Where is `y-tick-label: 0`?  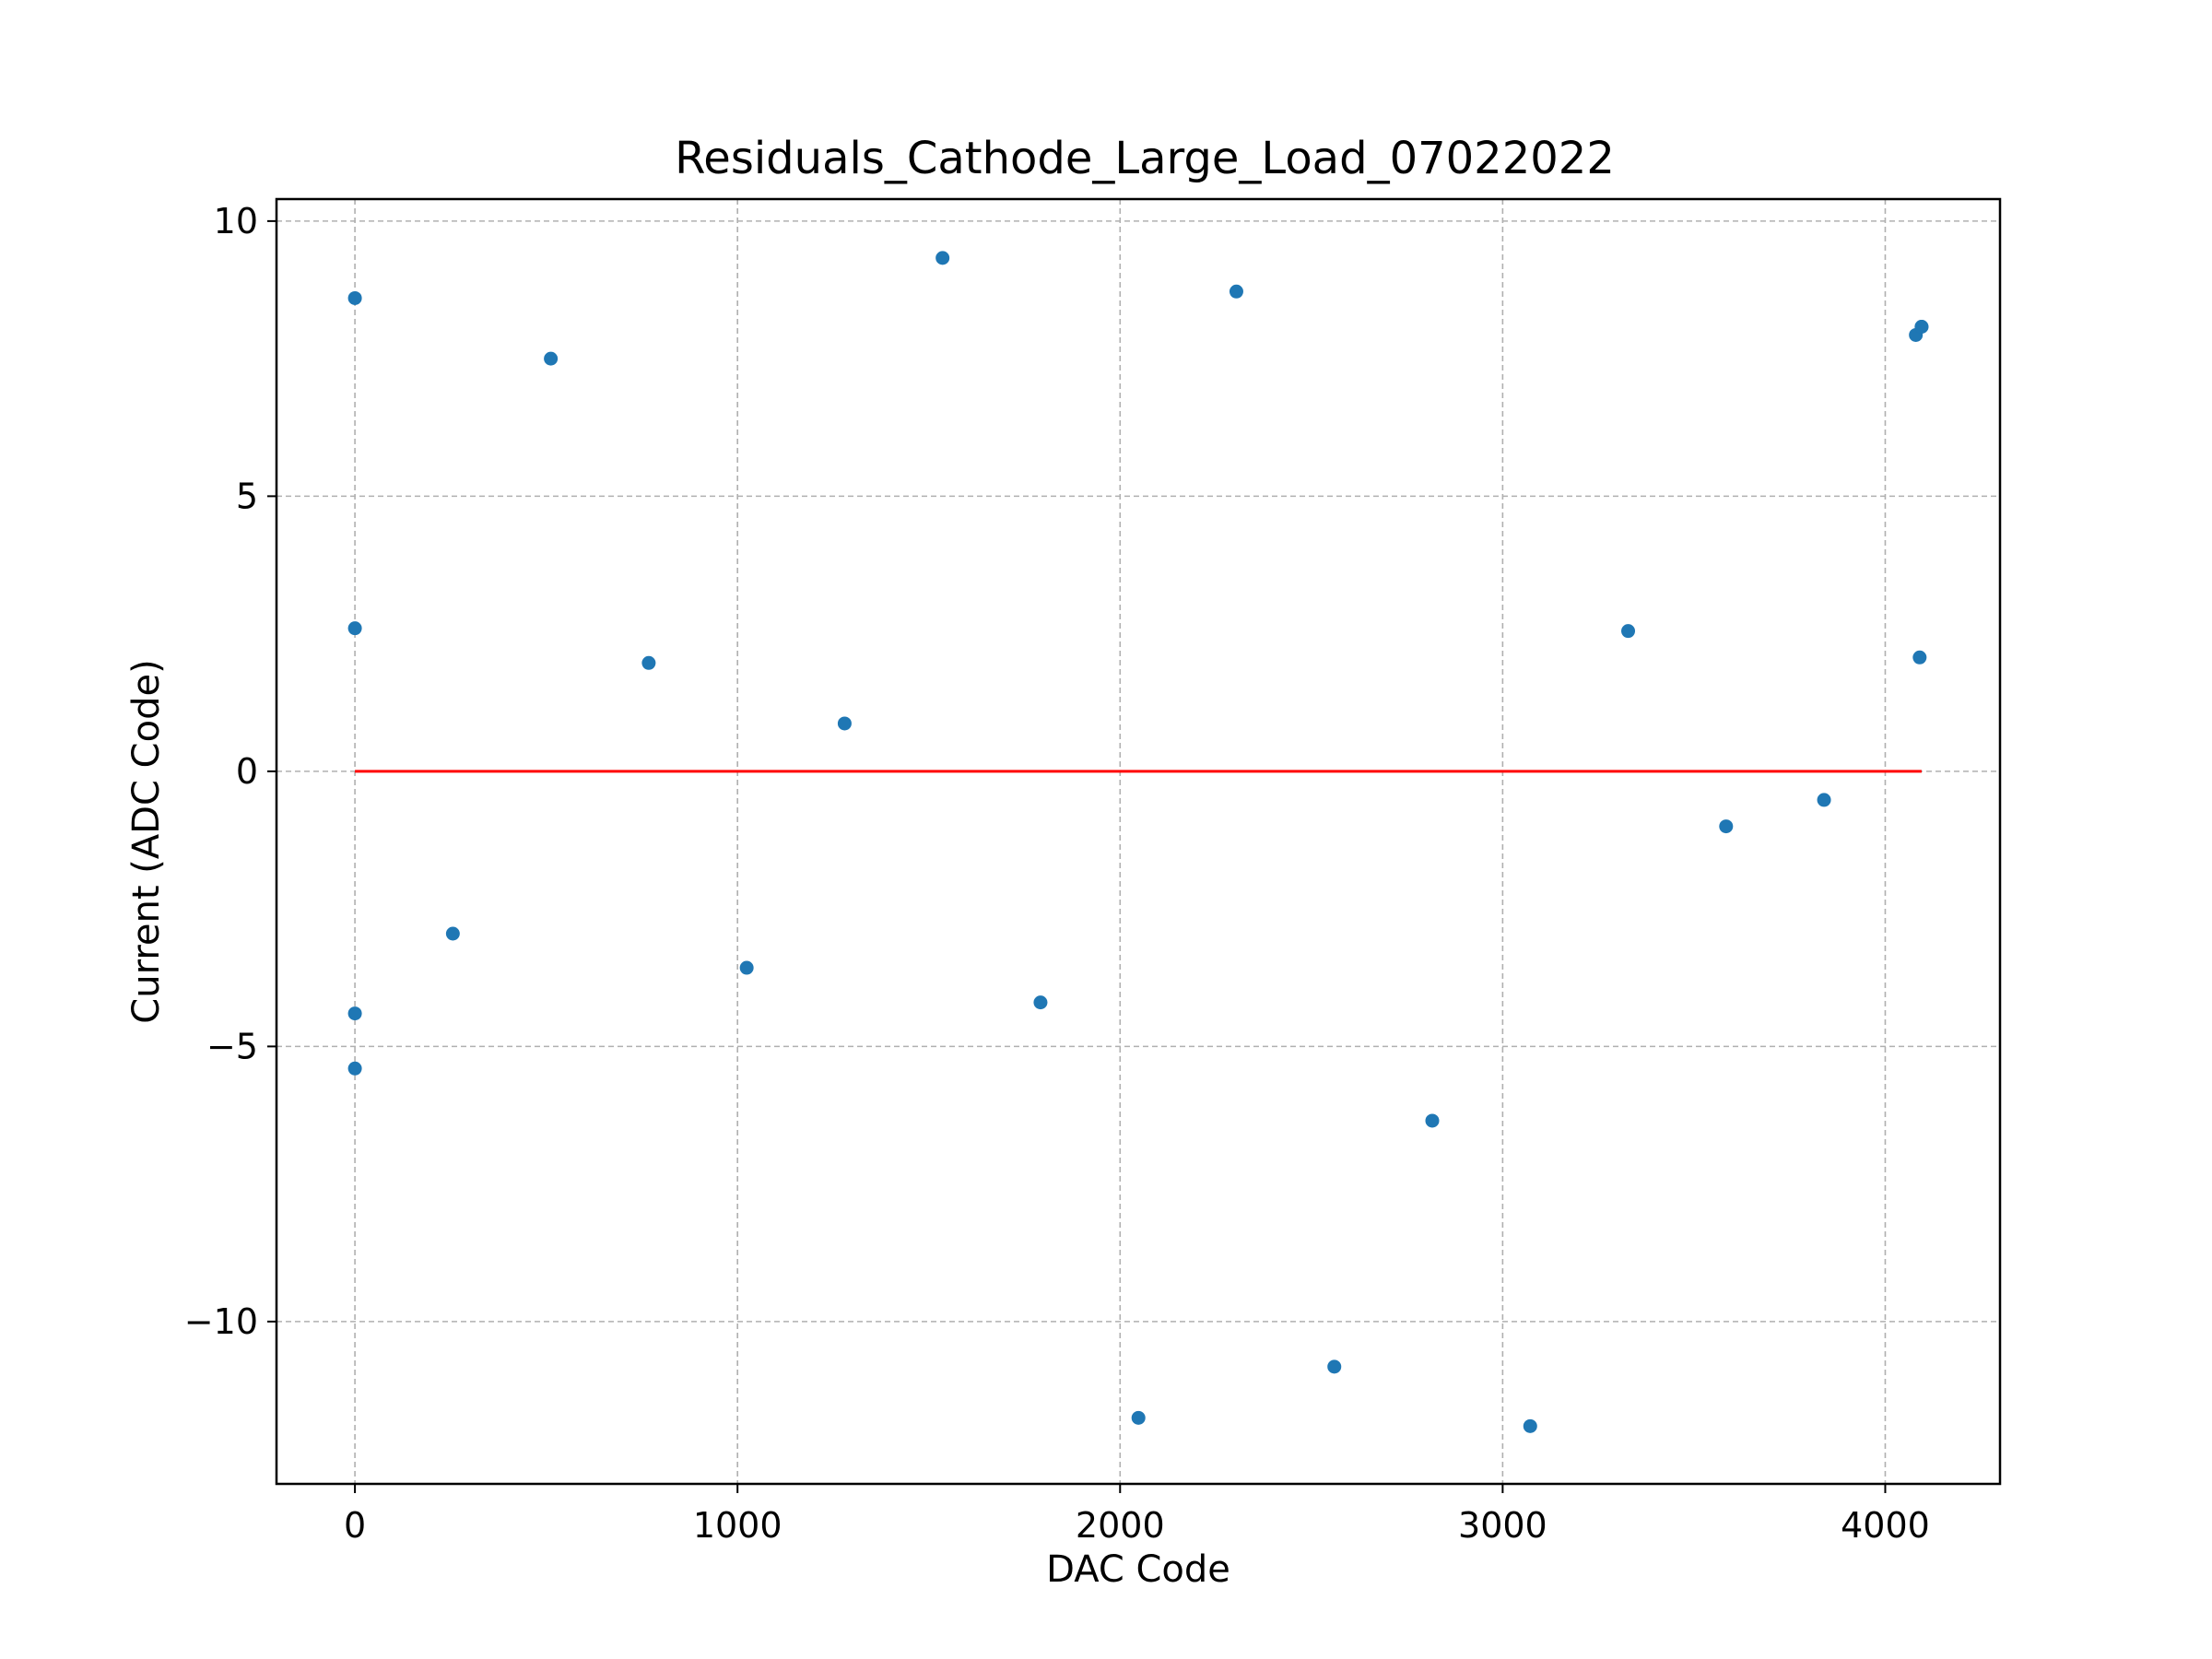
y-tick-label: 0 is located at coordinates (247, 771).